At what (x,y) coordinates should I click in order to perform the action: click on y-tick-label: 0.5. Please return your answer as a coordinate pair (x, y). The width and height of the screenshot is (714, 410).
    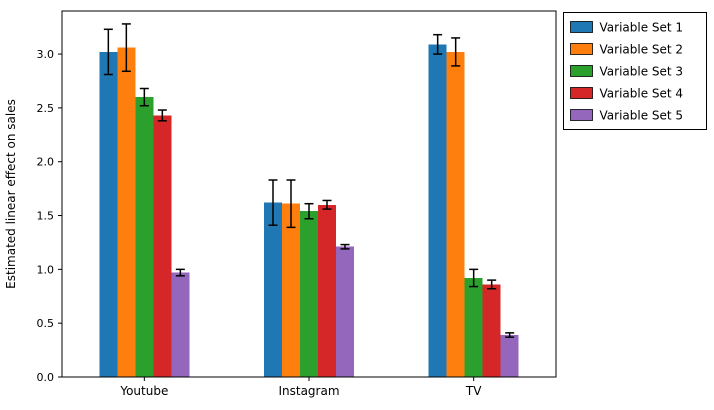
    Looking at the image, I should click on (46, 323).